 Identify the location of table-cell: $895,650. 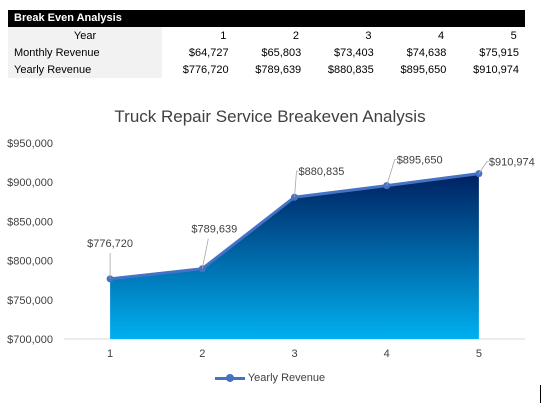
(423, 69).